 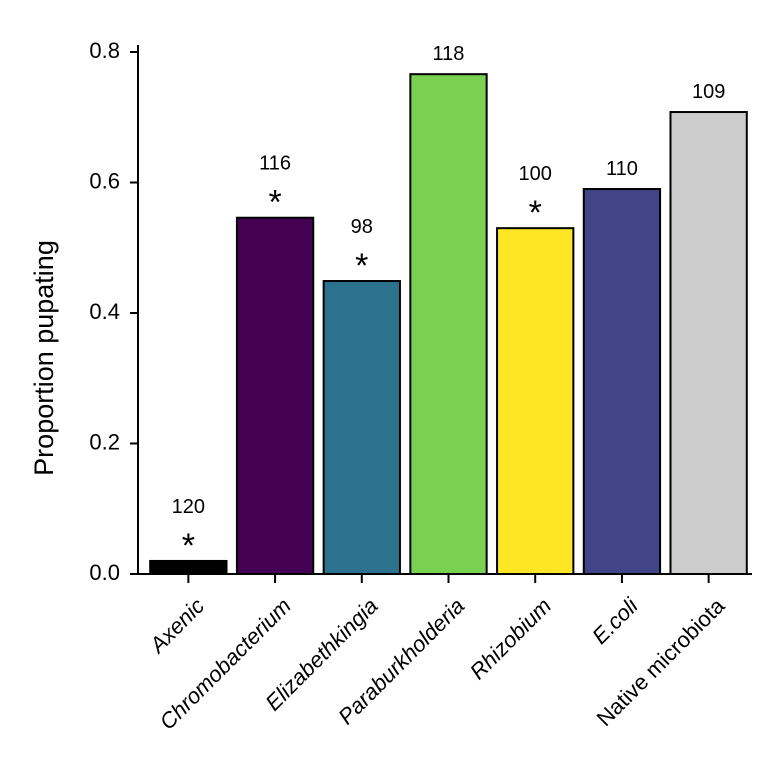 I want to click on x-tick-label: E.coli, so click(x=615, y=620).